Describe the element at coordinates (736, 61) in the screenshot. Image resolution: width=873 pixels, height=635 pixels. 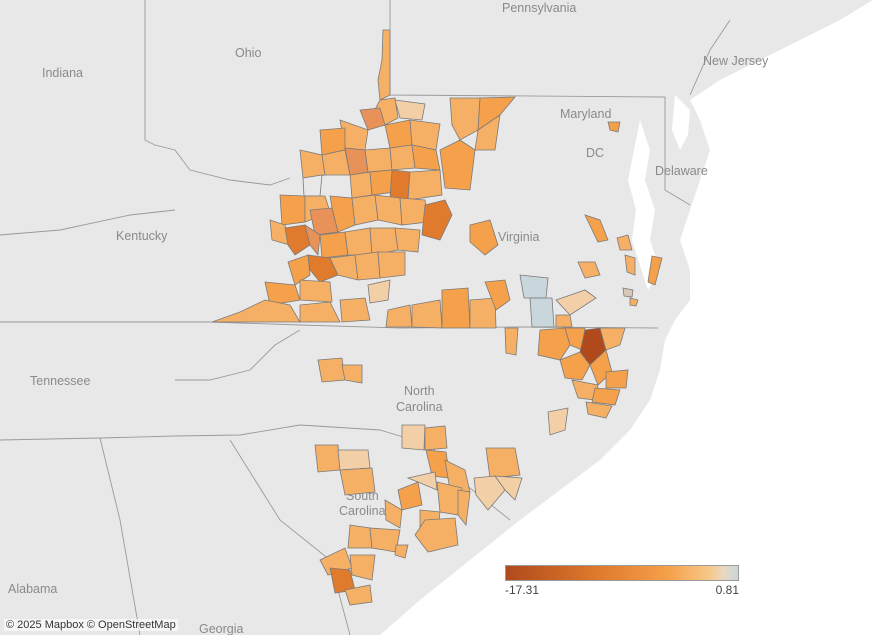
I see `label-new-jersey: New Jersey` at that location.